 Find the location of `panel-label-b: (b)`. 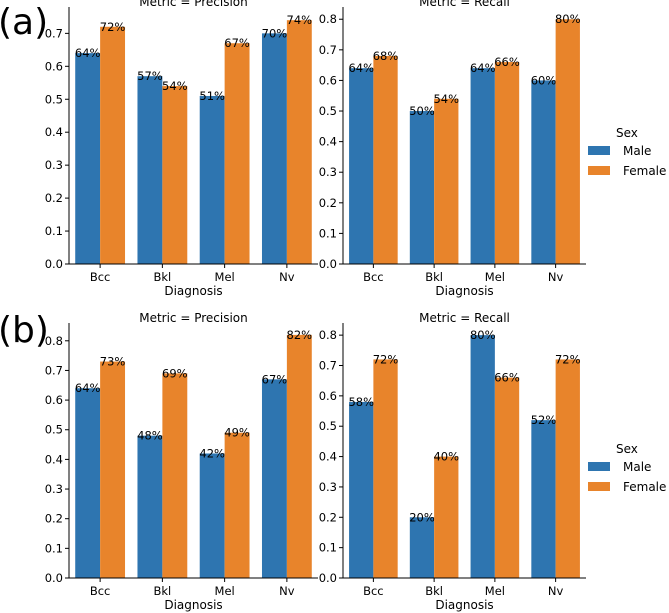

panel-label-b: (b) is located at coordinates (24, 330).